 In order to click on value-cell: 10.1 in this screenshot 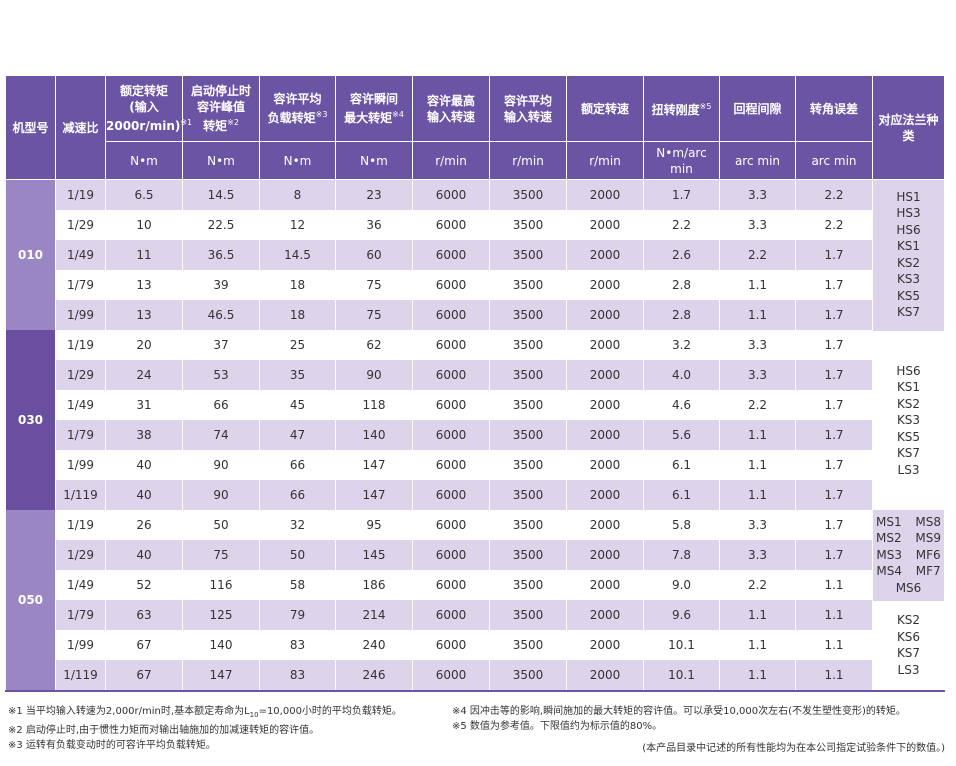, I will do `click(681, 645)`.